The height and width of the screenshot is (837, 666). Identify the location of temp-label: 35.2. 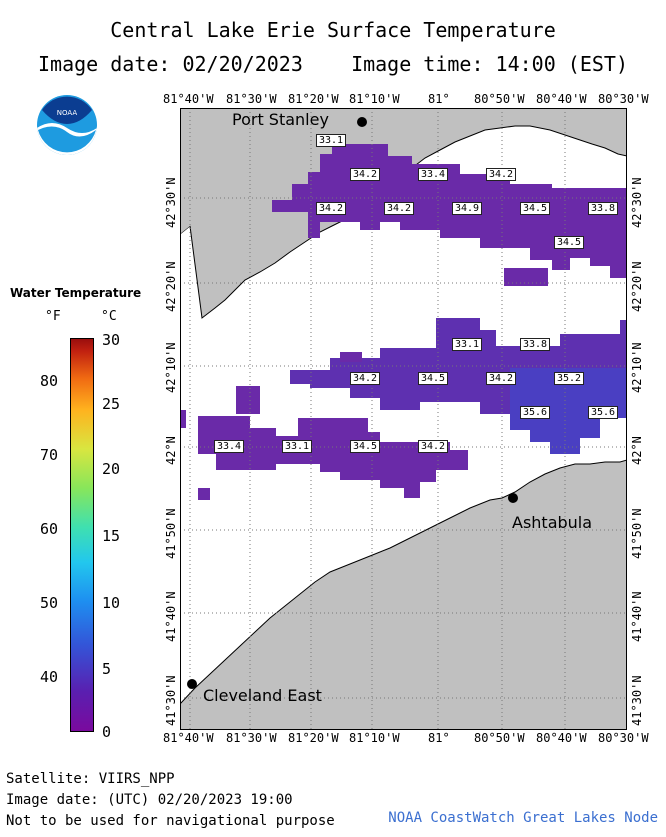
(569, 378).